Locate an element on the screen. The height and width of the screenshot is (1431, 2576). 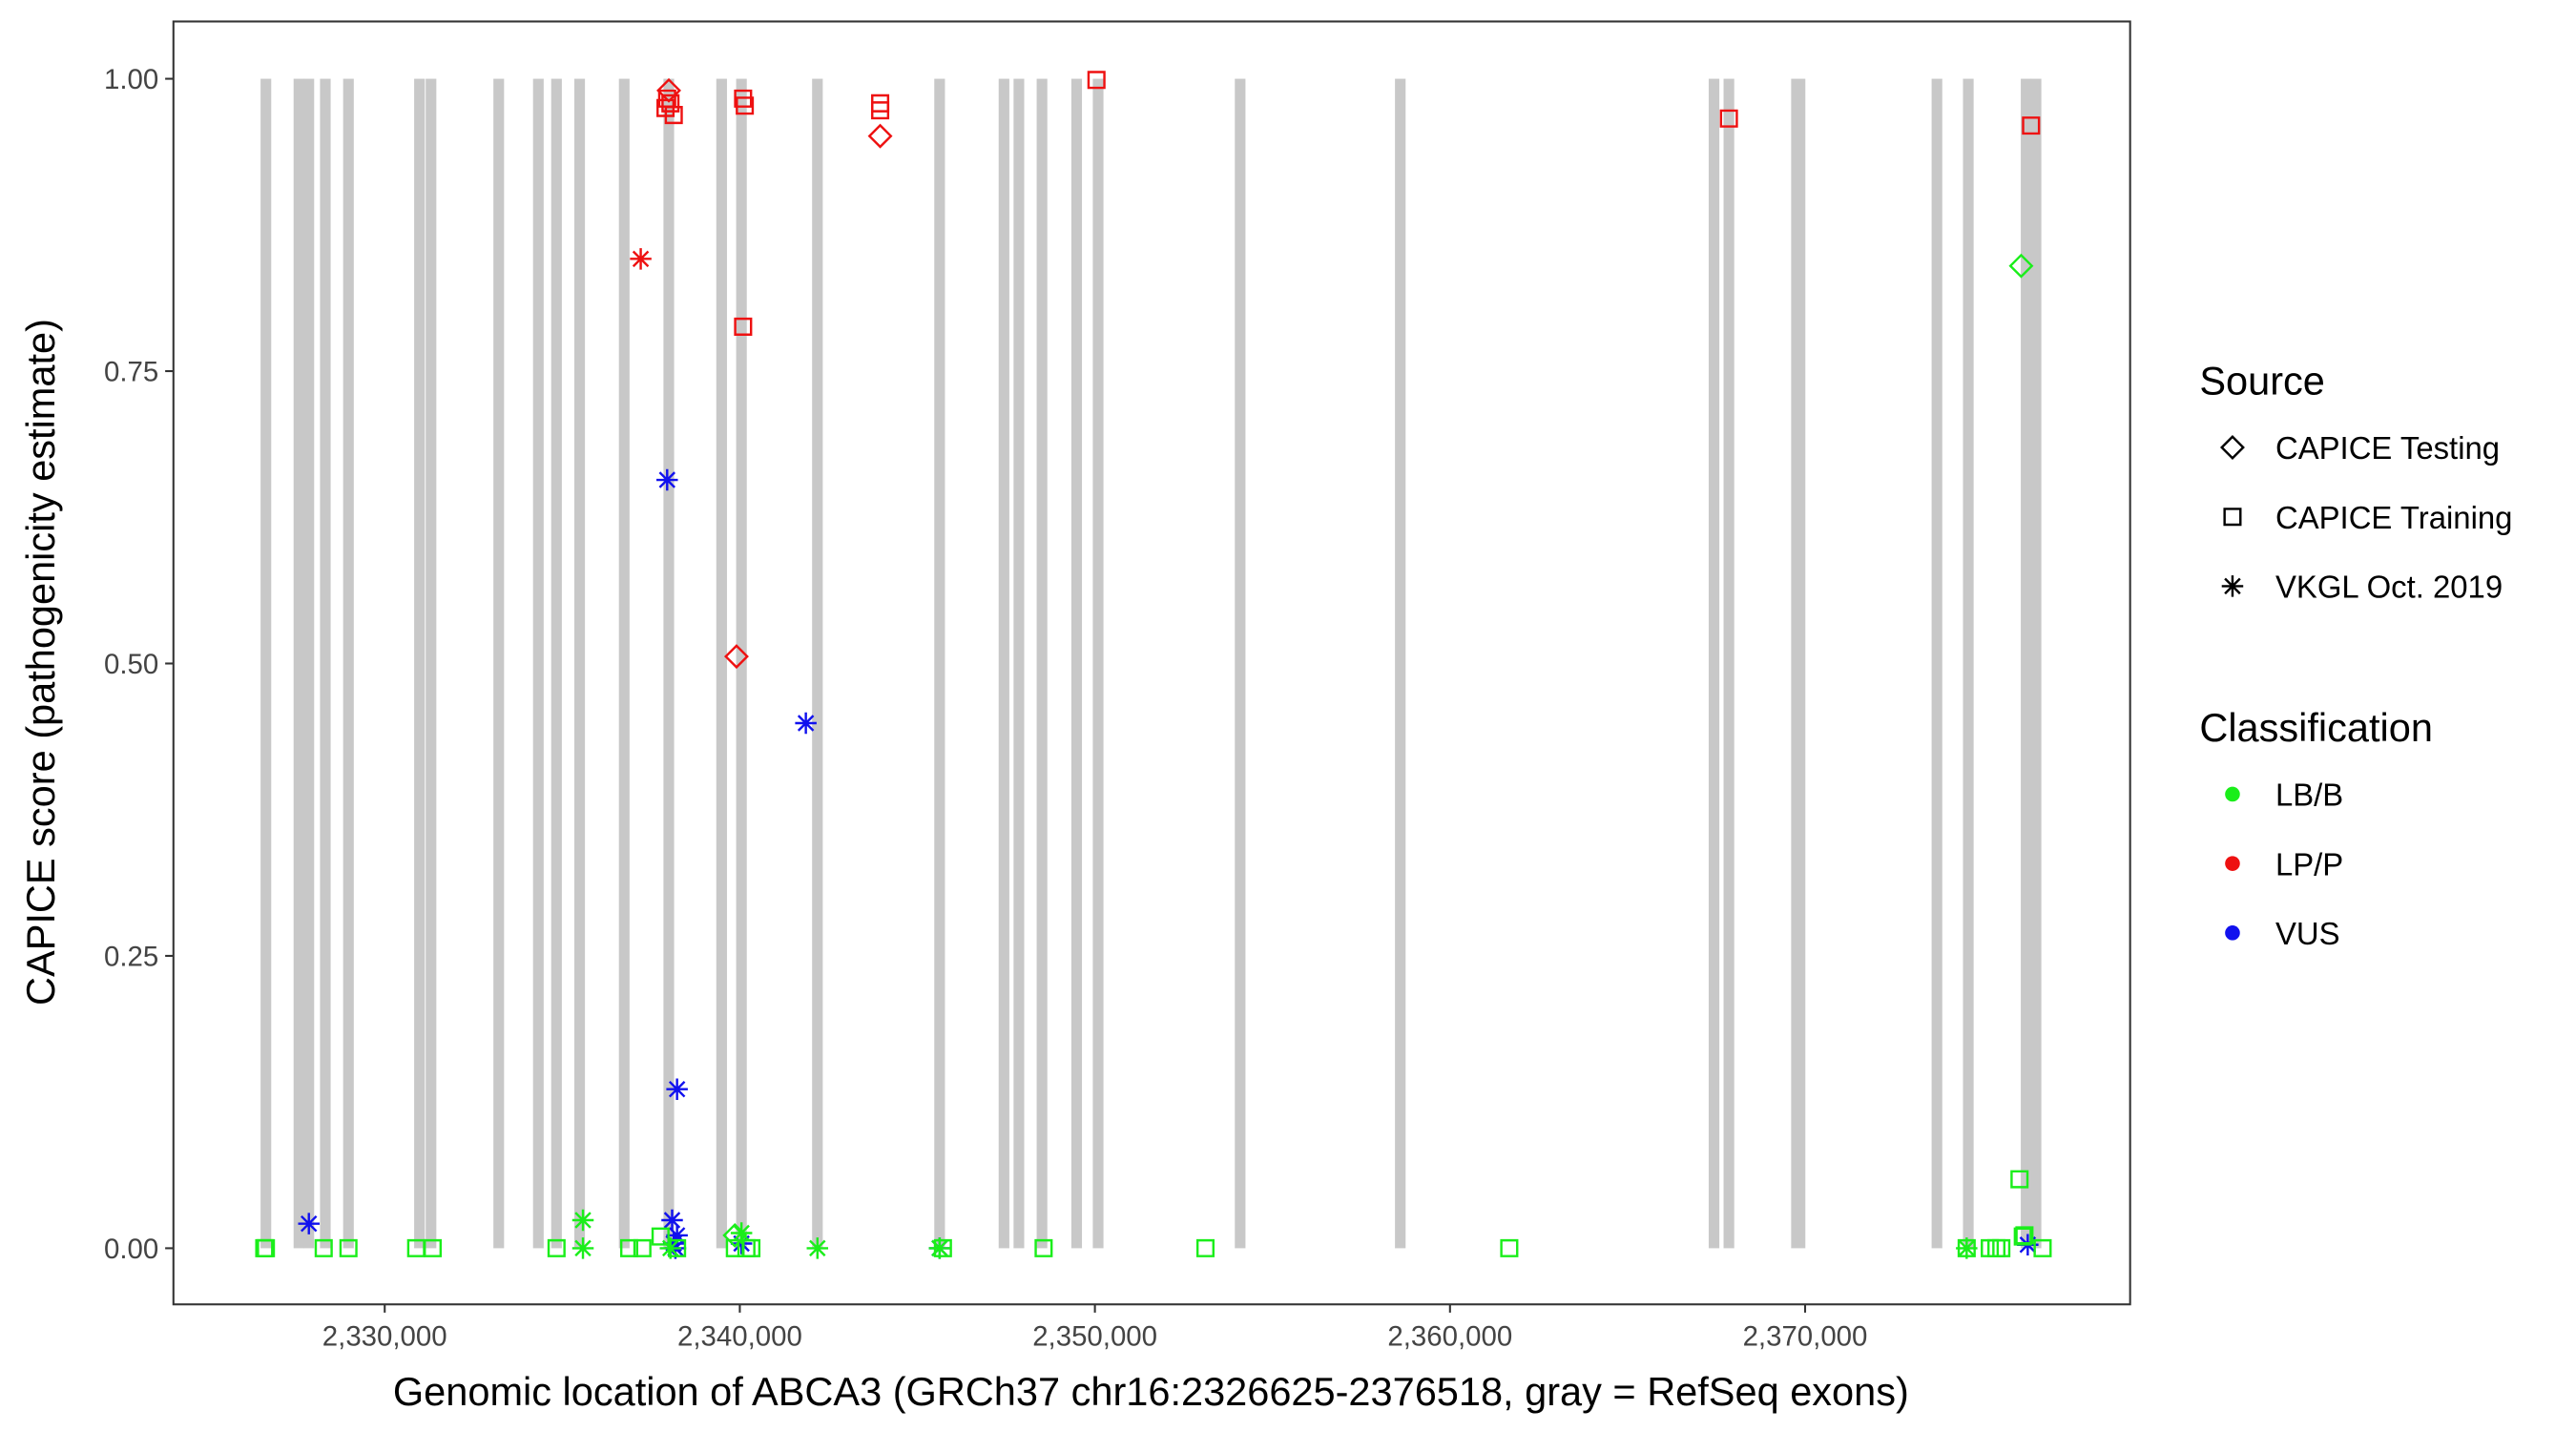
y-tick-label: 0.50 is located at coordinates (131, 664).